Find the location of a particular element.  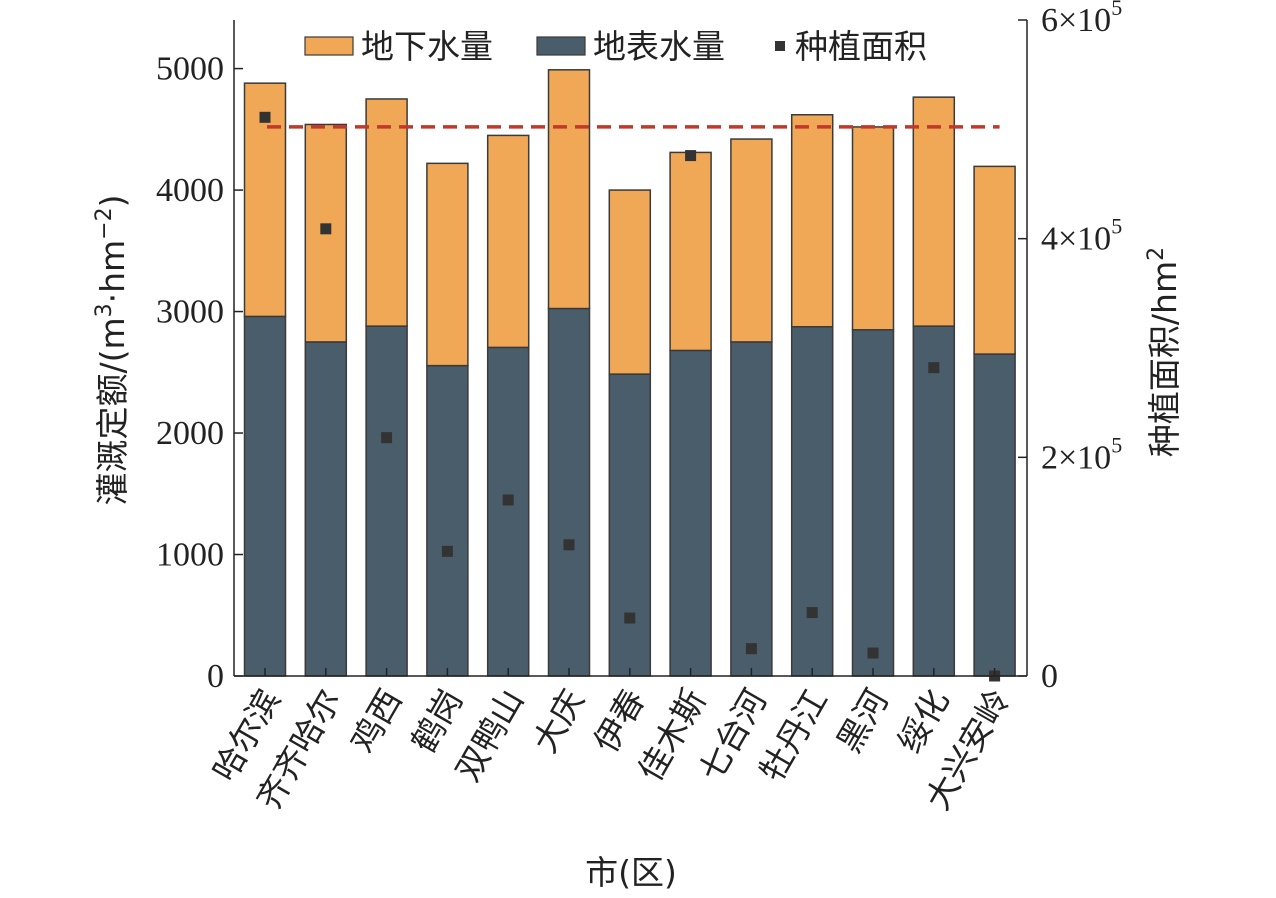

y2-axis-title: 种植面积/hm2 is located at coordinates (1164, 352).